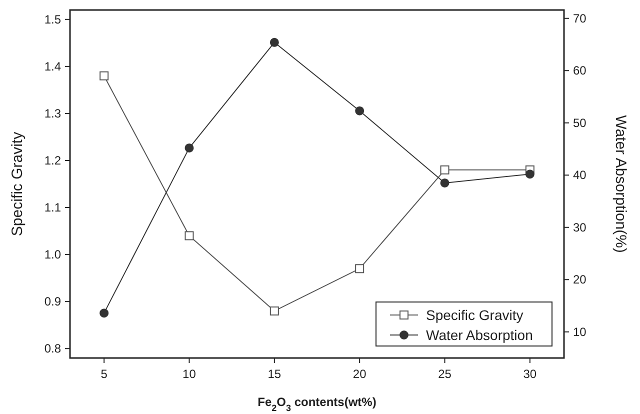 The width and height of the screenshot is (640, 414). What do you see at coordinates (53, 301) in the screenshot?
I see `y-tick-label: 0.9` at bounding box center [53, 301].